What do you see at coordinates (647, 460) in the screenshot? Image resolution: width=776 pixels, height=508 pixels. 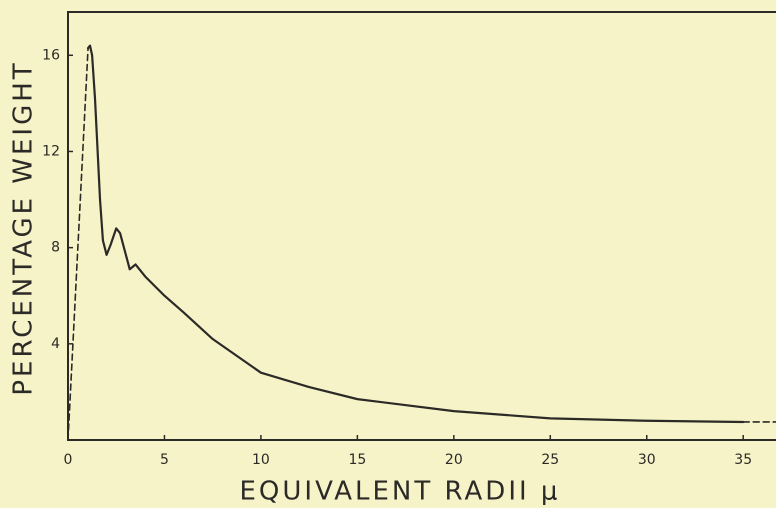 I see `x-tick-label: 30` at bounding box center [647, 460].